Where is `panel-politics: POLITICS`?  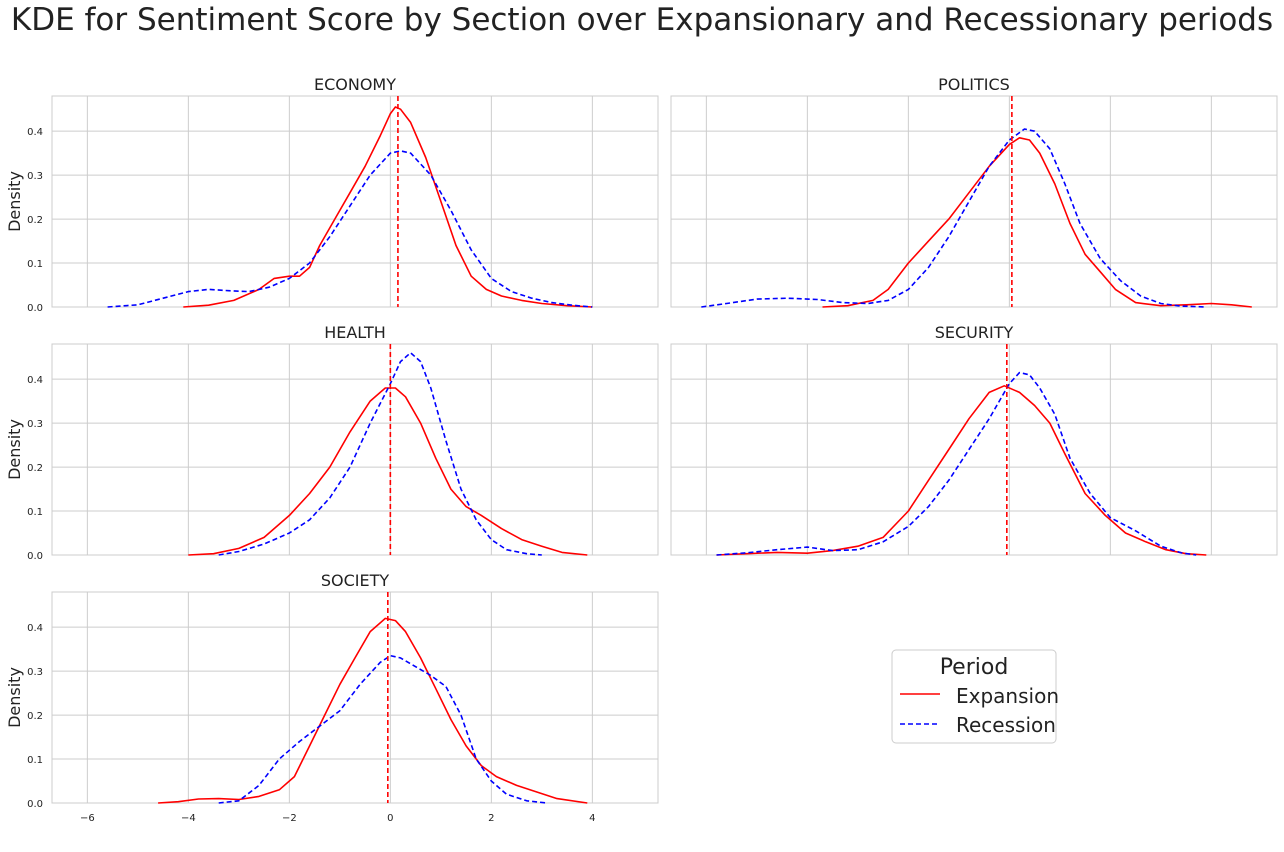 panel-politics: POLITICS is located at coordinates (974, 191).